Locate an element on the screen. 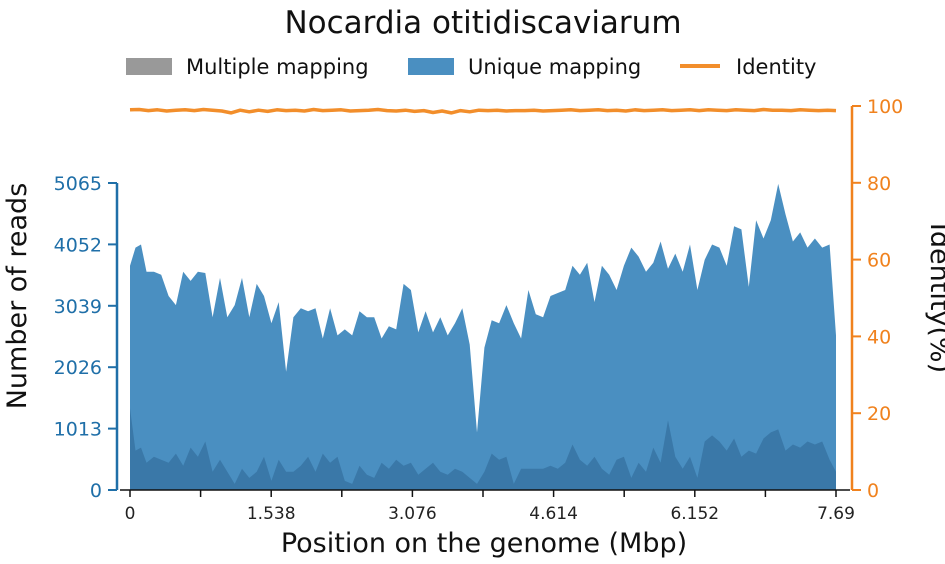 Image resolution: width=945 pixels, height=564 pixels. x-tick-label: 4.614 is located at coordinates (553, 514).